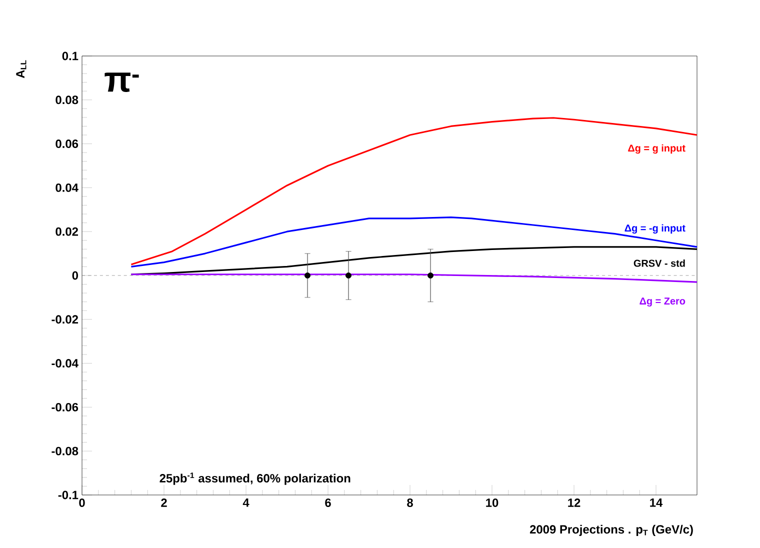 Image resolution: width=760 pixels, height=548 pixels. I want to click on y-tick-label: 0, so click(75, 275).